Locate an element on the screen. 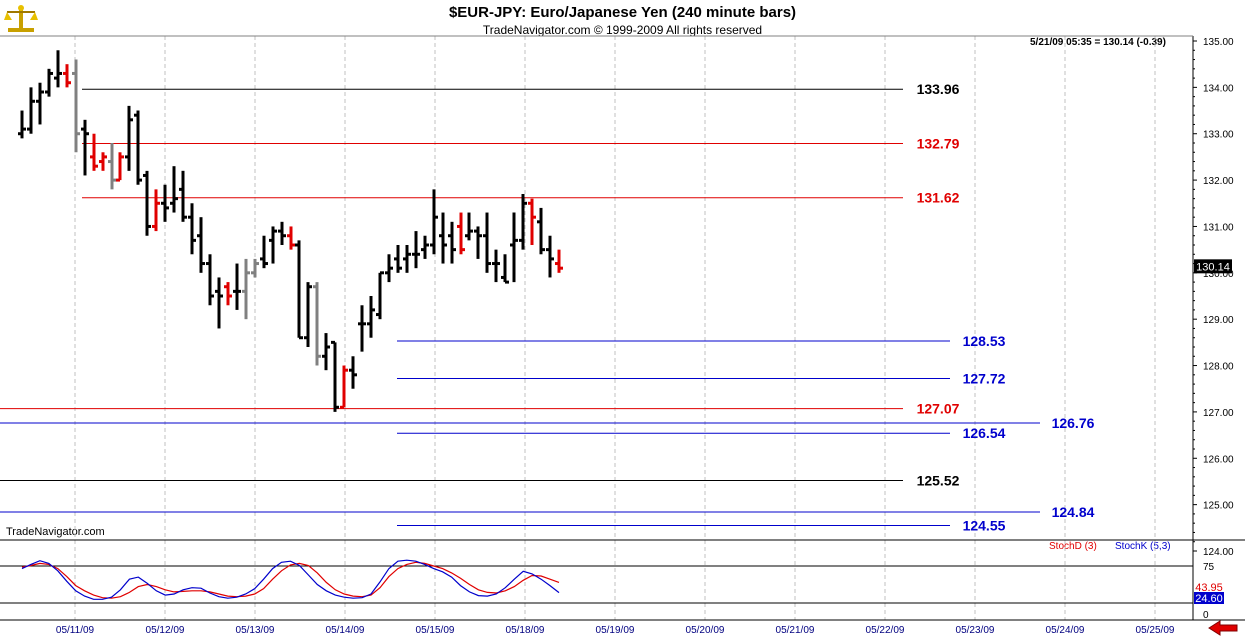 The width and height of the screenshot is (1245, 641). price-tick-label: 127.00 is located at coordinates (1218, 413).